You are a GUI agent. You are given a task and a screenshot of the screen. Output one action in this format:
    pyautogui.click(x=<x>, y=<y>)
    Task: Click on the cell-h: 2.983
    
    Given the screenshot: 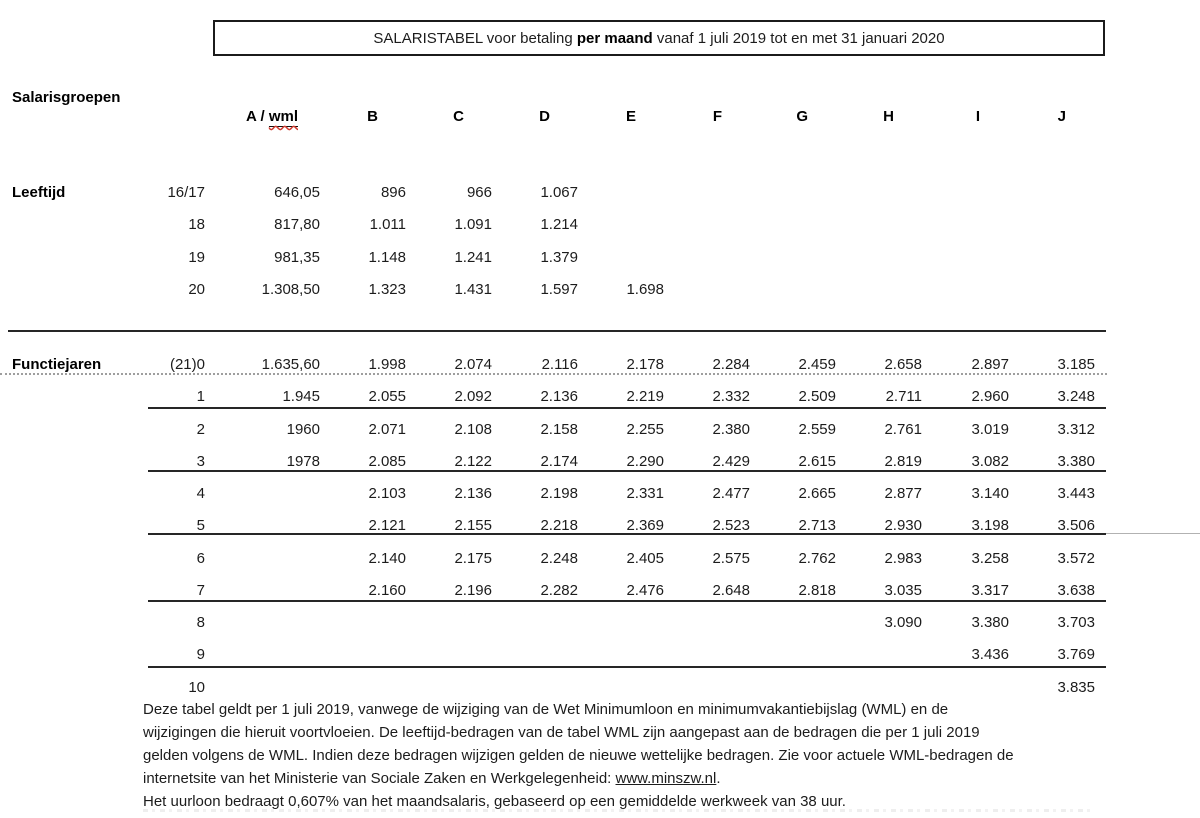 What is the action you would take?
    pyautogui.click(x=903, y=558)
    